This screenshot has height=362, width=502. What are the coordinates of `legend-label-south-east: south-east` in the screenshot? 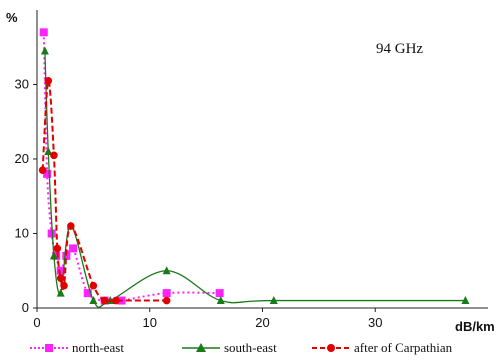 It's located at (250, 347).